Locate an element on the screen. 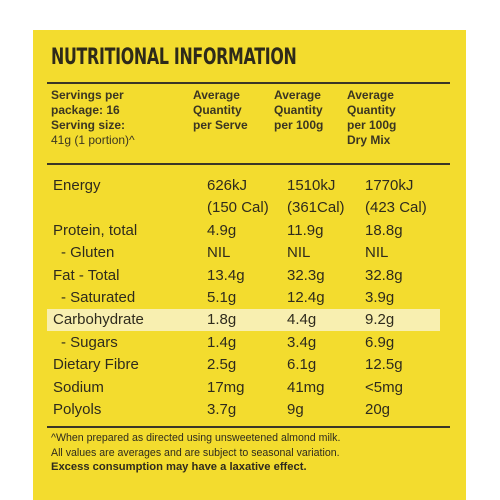 The width and height of the screenshot is (500, 500). value-dry-mix: 32.8g is located at coordinates (384, 275).